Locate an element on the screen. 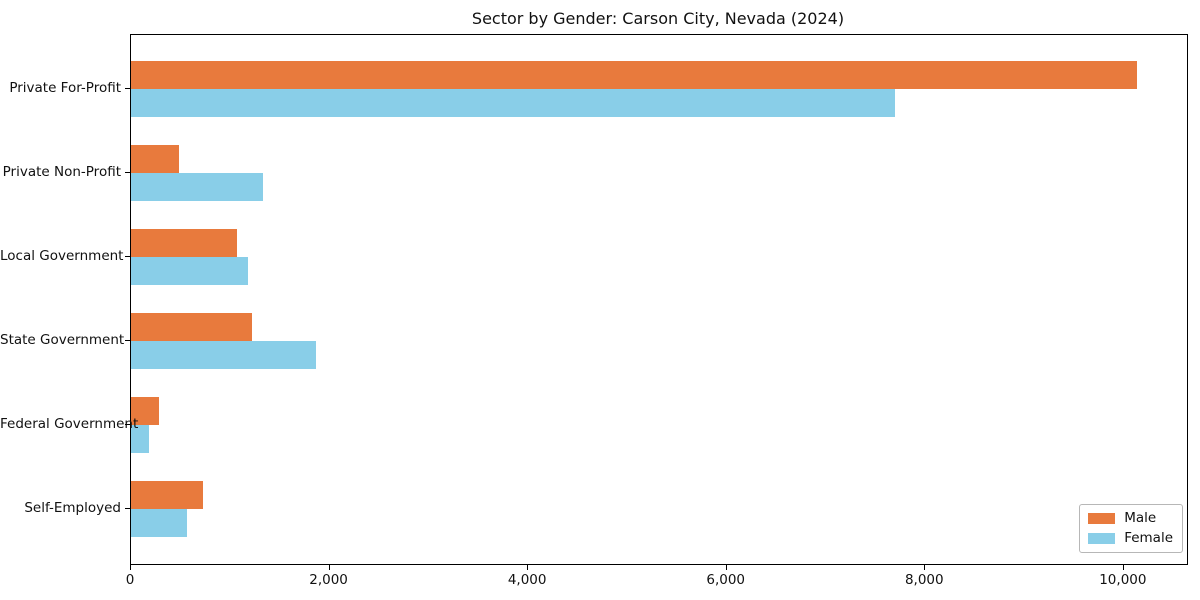 The height and width of the screenshot is (600, 1200). x-tick-label: 6,000 is located at coordinates (726, 580).